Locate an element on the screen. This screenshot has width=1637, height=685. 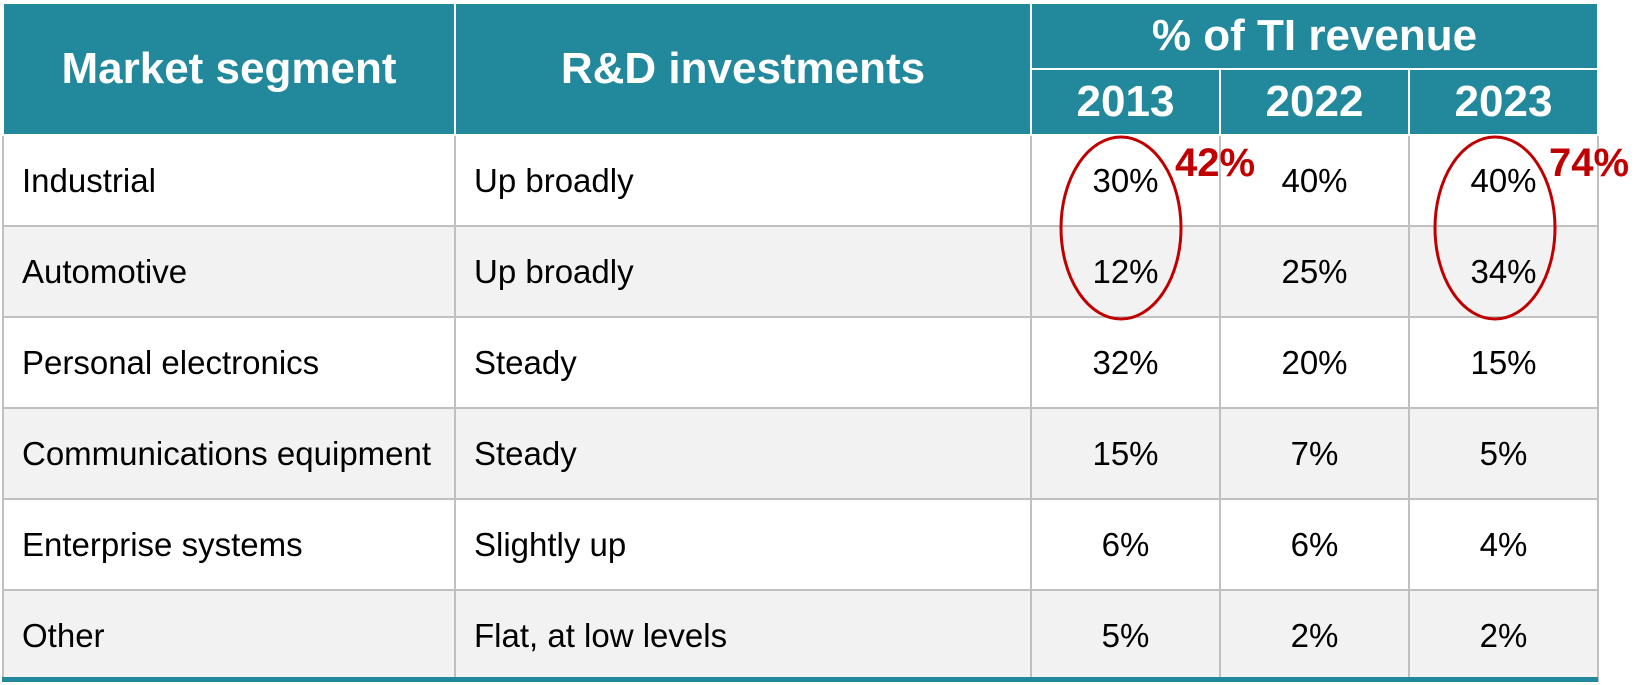
value-cell-2013: 5% is located at coordinates (1125, 635).